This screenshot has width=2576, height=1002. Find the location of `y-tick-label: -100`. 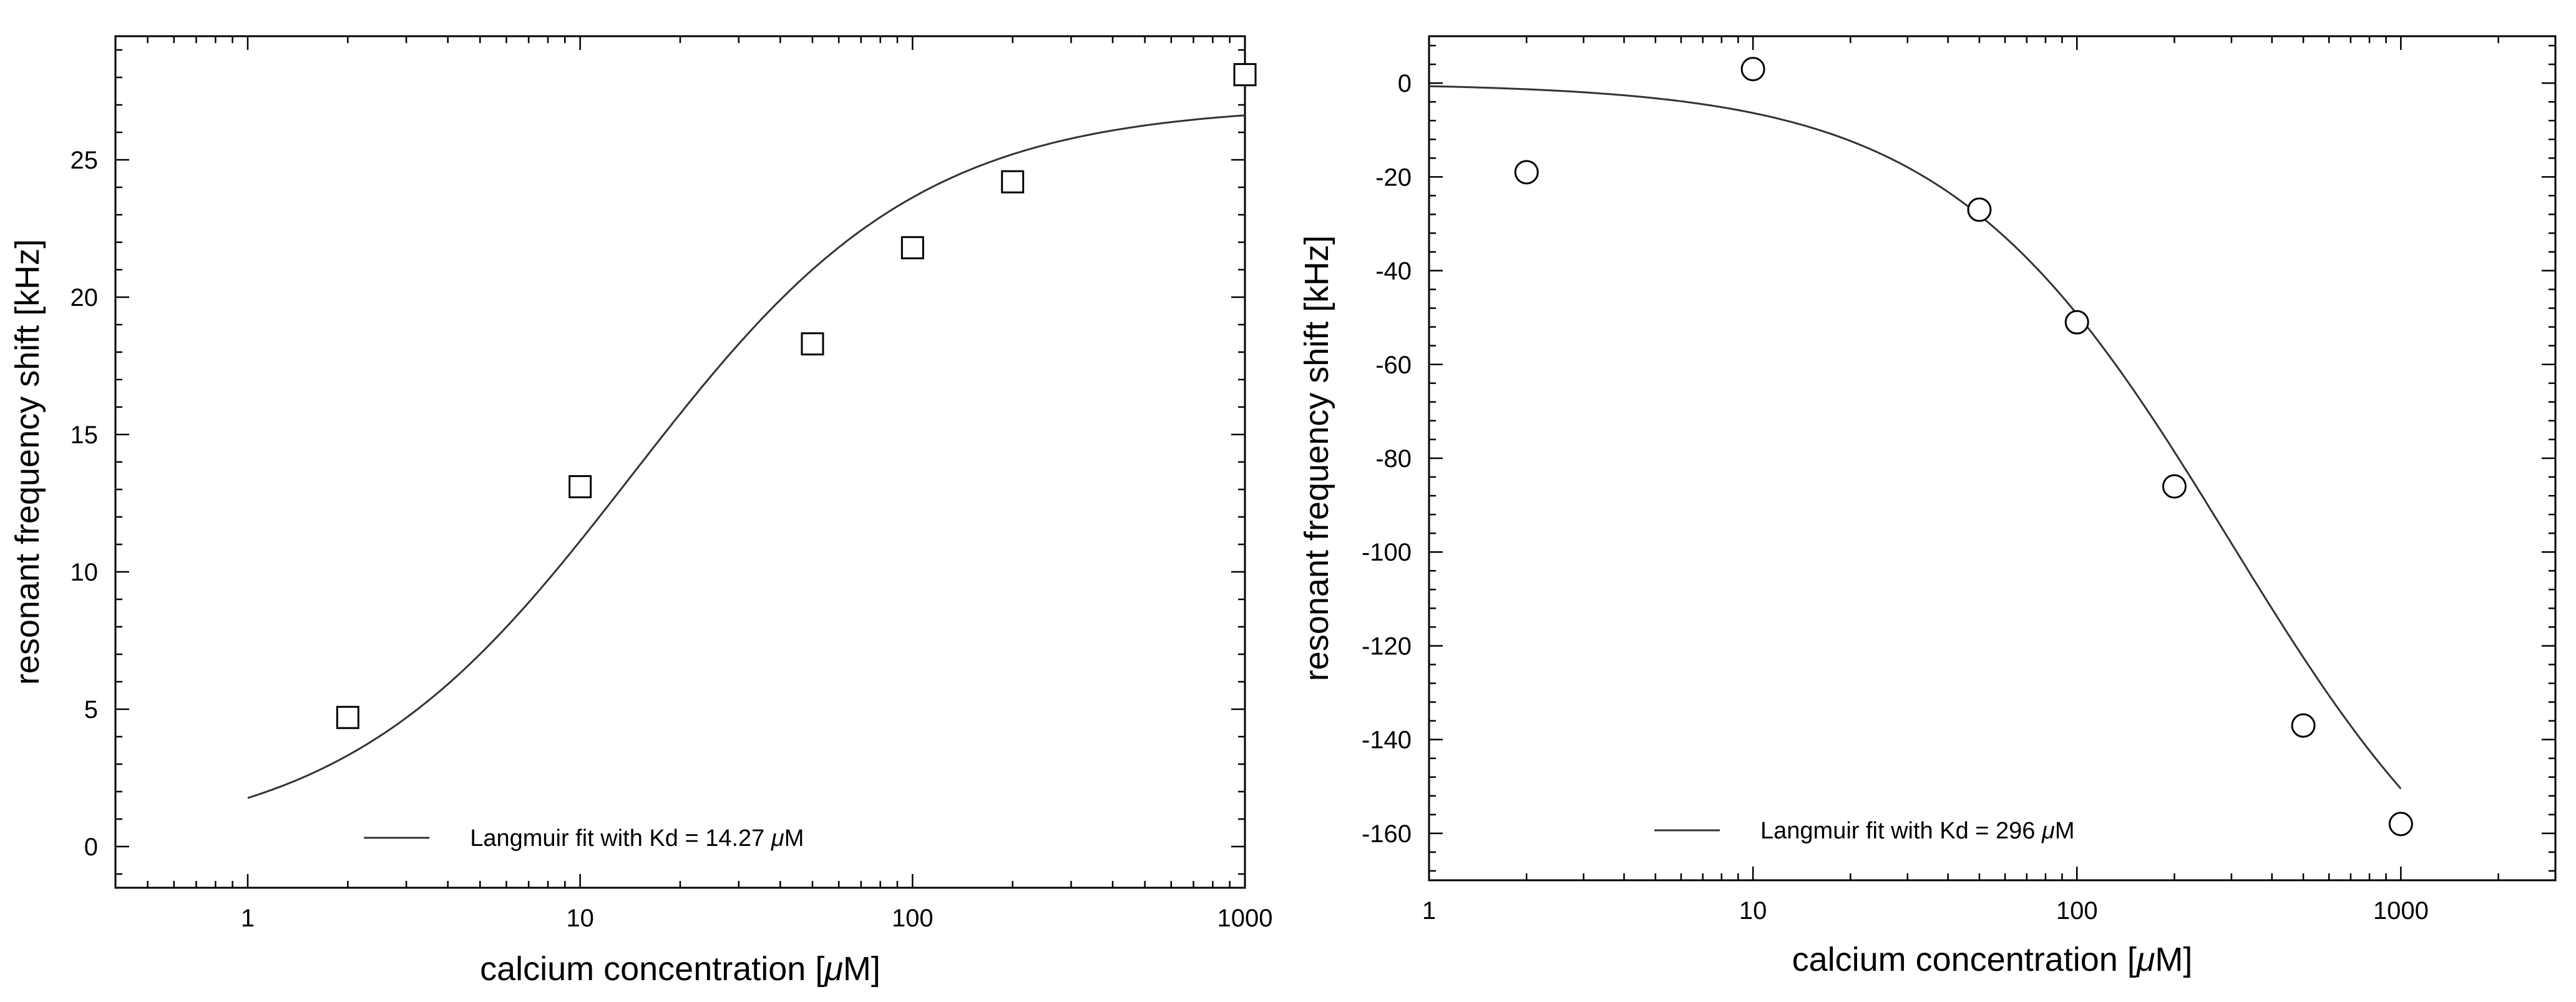

y-tick-label: -100 is located at coordinates (1387, 553).